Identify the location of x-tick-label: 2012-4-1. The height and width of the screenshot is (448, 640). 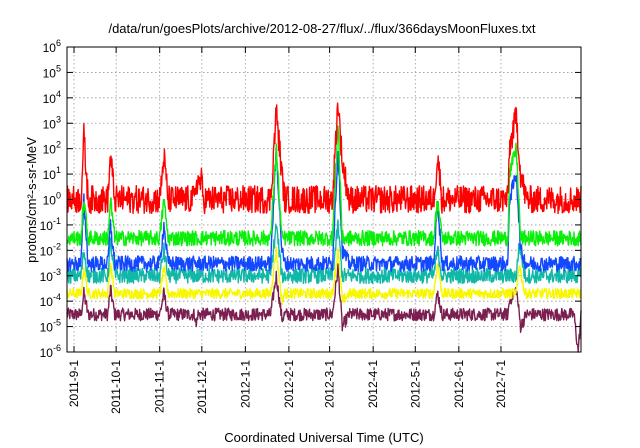
(373, 384).